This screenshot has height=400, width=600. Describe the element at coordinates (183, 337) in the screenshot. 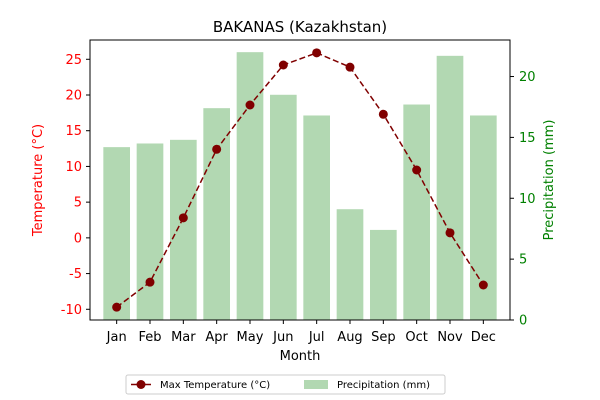

I see `x-tick-label: Mar` at that location.